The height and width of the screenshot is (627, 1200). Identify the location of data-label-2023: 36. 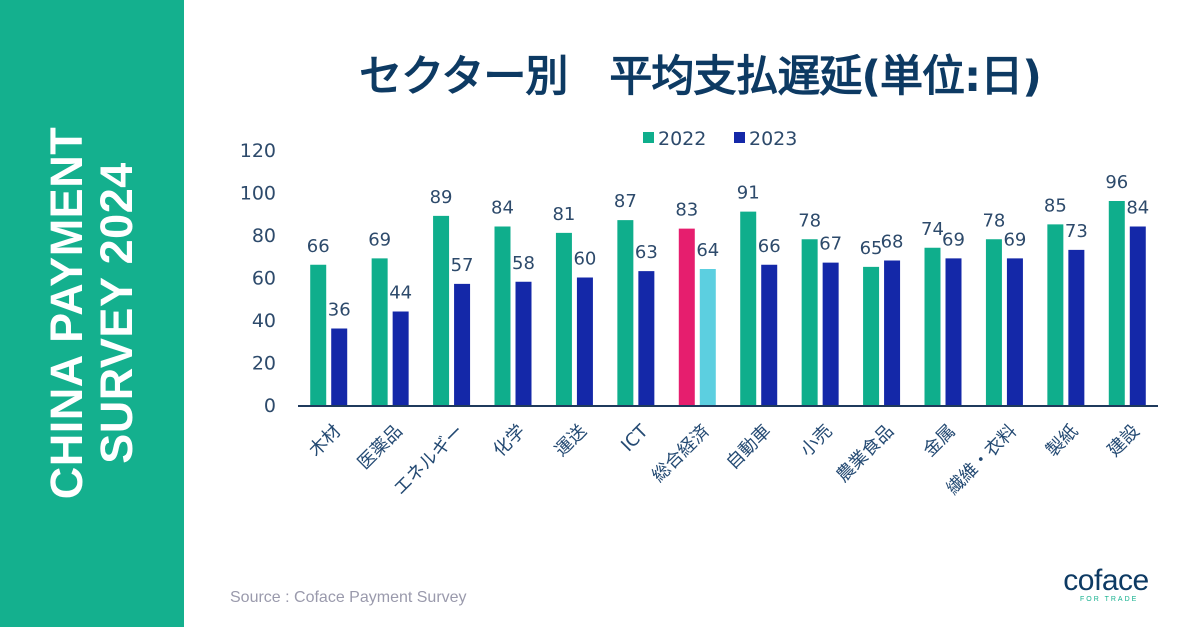
(339, 310).